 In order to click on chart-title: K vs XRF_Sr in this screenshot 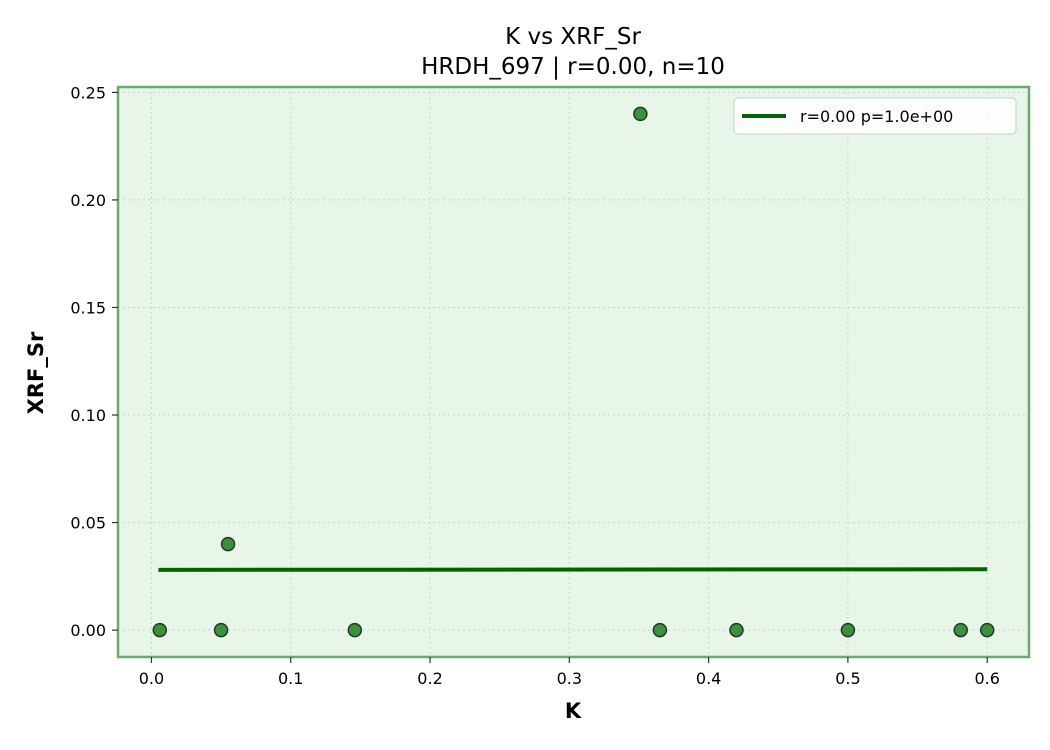, I will do `click(573, 37)`.